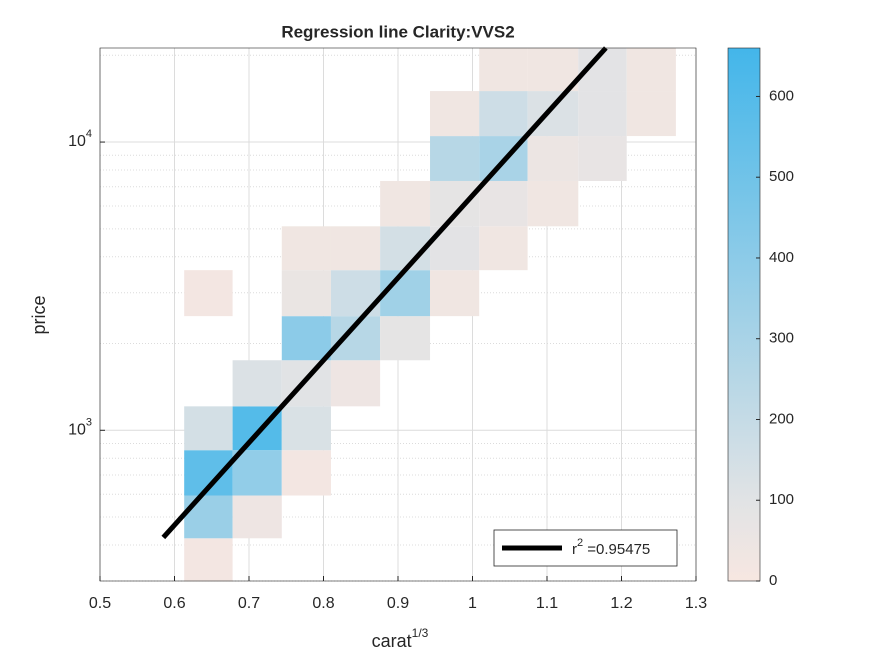  I want to click on colorbar, so click(744, 314).